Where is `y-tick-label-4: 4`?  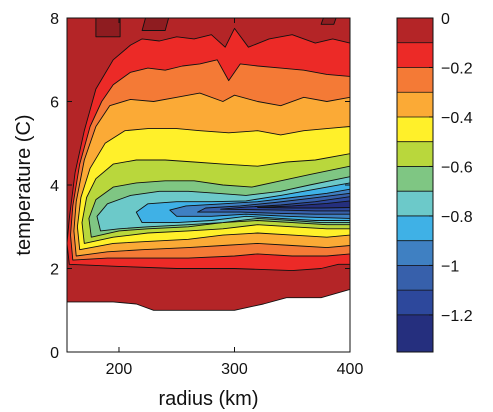
y-tick-label-4: 4 is located at coordinates (54, 186).